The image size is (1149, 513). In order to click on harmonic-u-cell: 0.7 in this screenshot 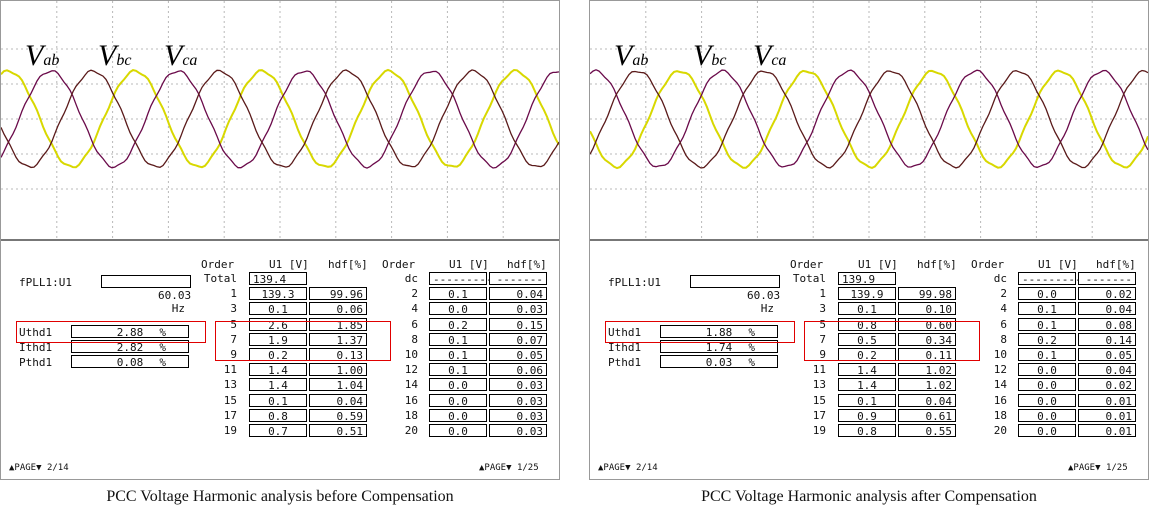, I will do `click(278, 431)`.